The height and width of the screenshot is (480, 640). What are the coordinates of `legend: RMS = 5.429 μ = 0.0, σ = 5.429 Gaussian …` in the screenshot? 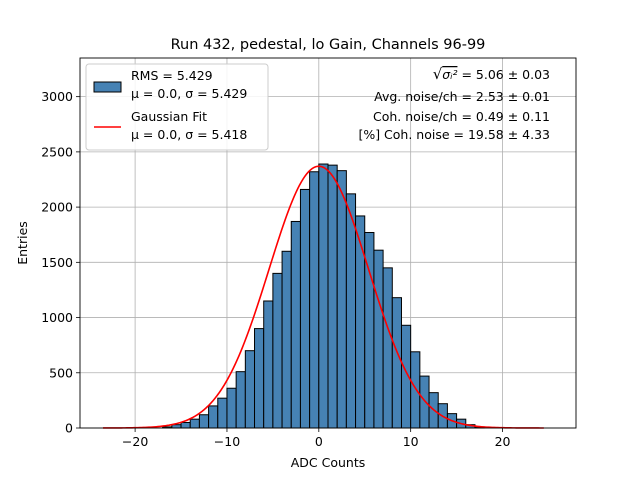 It's located at (177, 107).